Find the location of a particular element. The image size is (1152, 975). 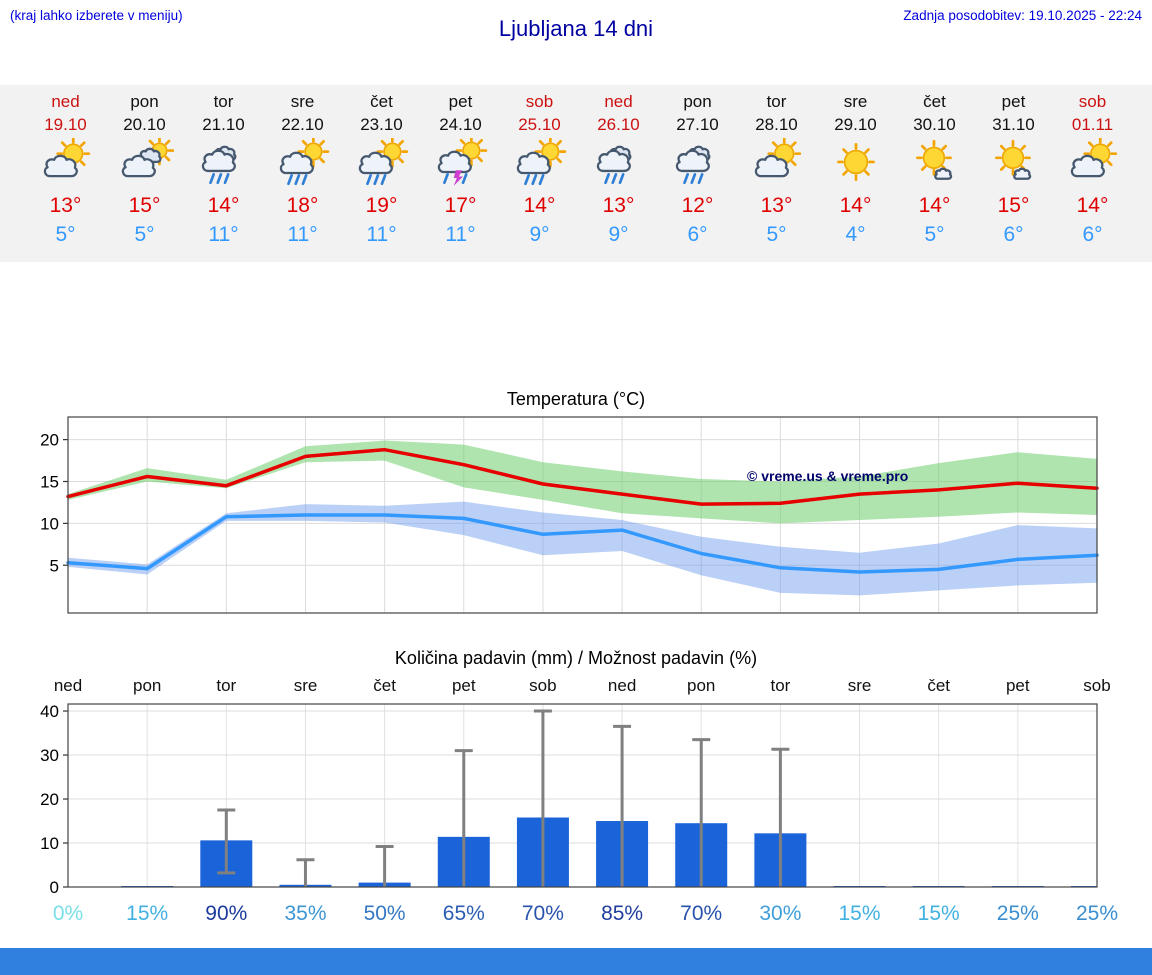

temp-y-tick: 15 is located at coordinates (49, 481).